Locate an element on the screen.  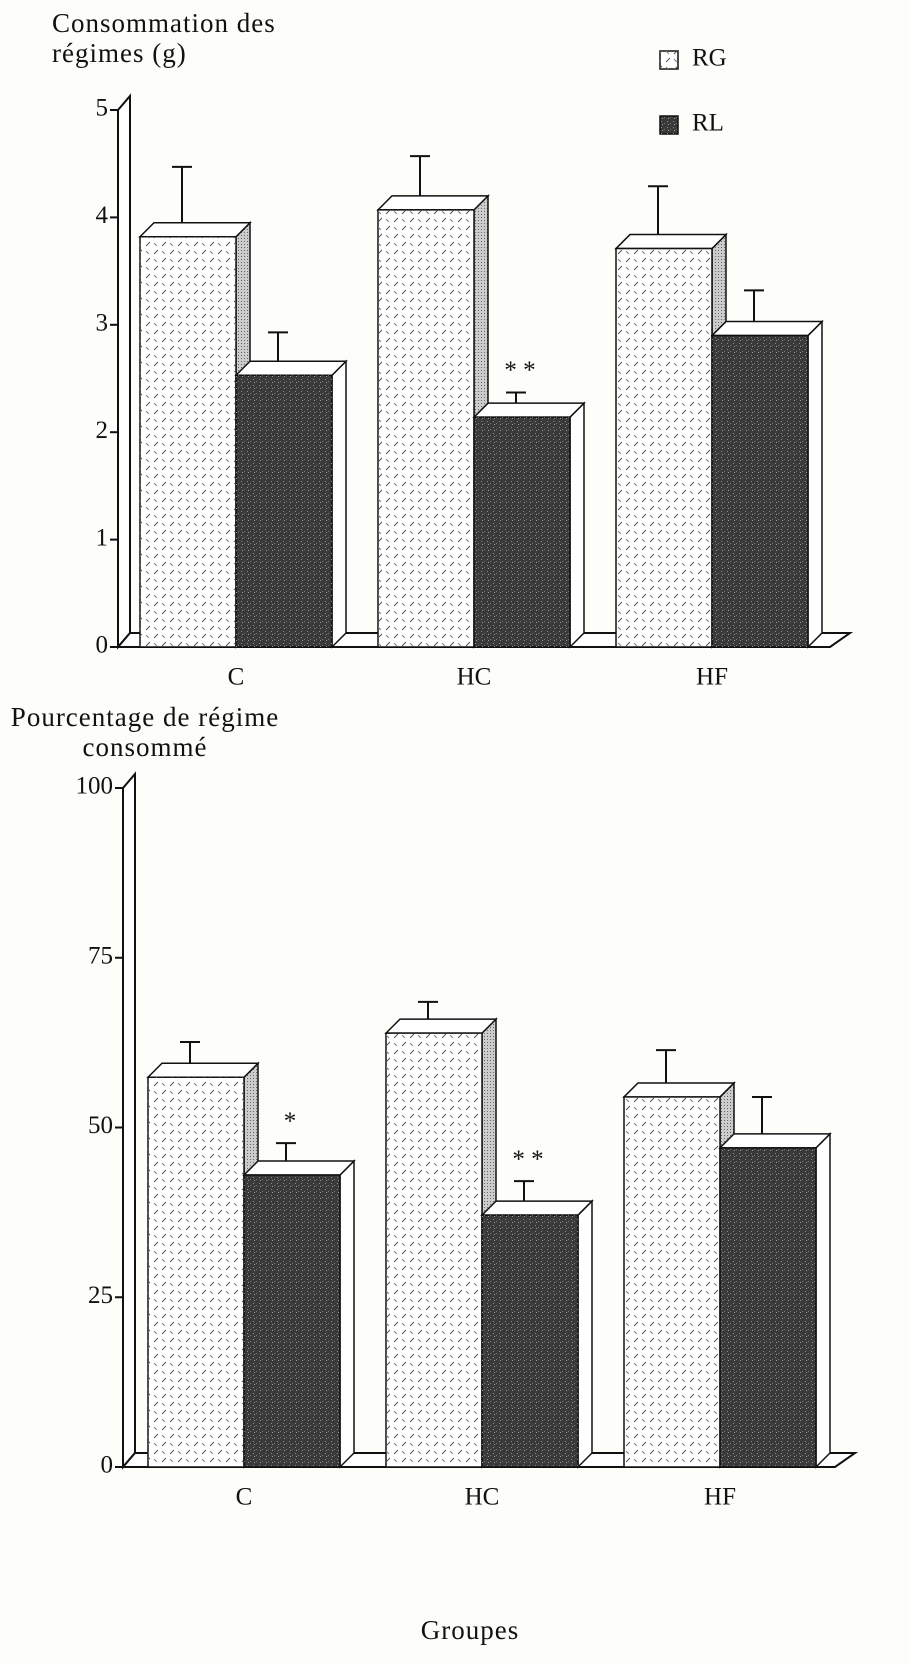
y-tick-label: 50 is located at coordinates (100, 1125).